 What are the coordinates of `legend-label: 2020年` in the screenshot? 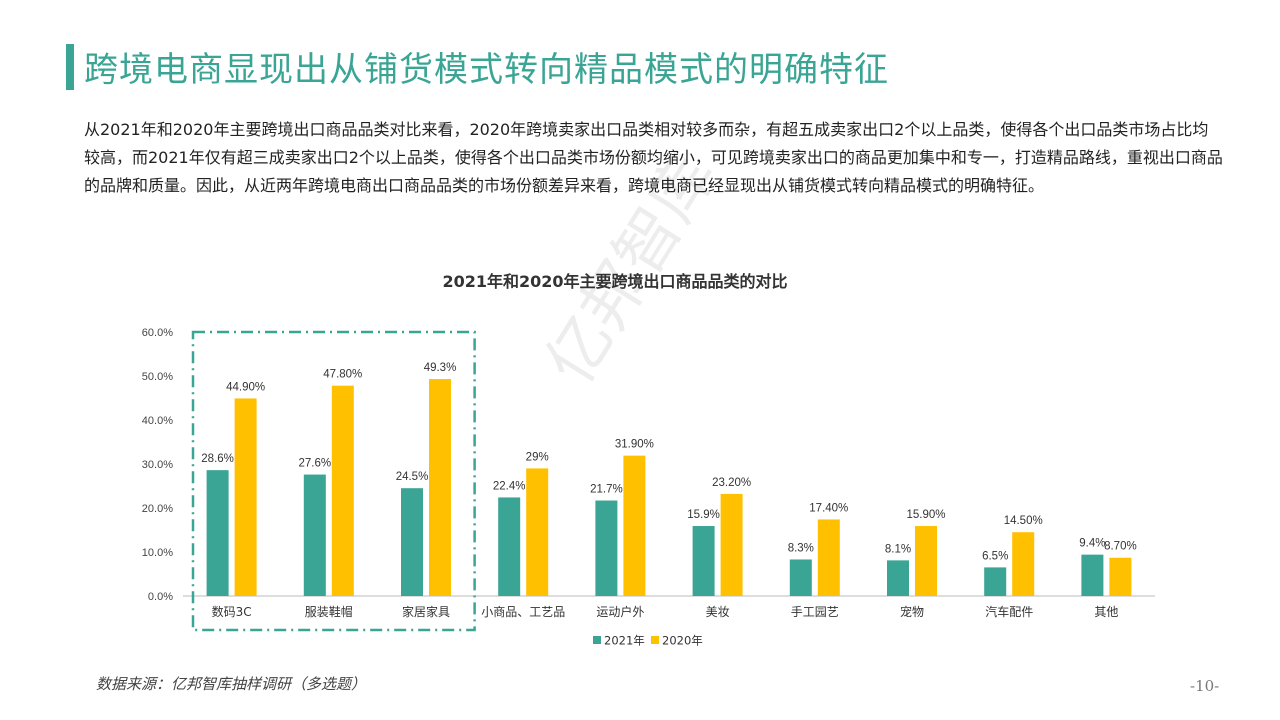 It's located at (682, 641).